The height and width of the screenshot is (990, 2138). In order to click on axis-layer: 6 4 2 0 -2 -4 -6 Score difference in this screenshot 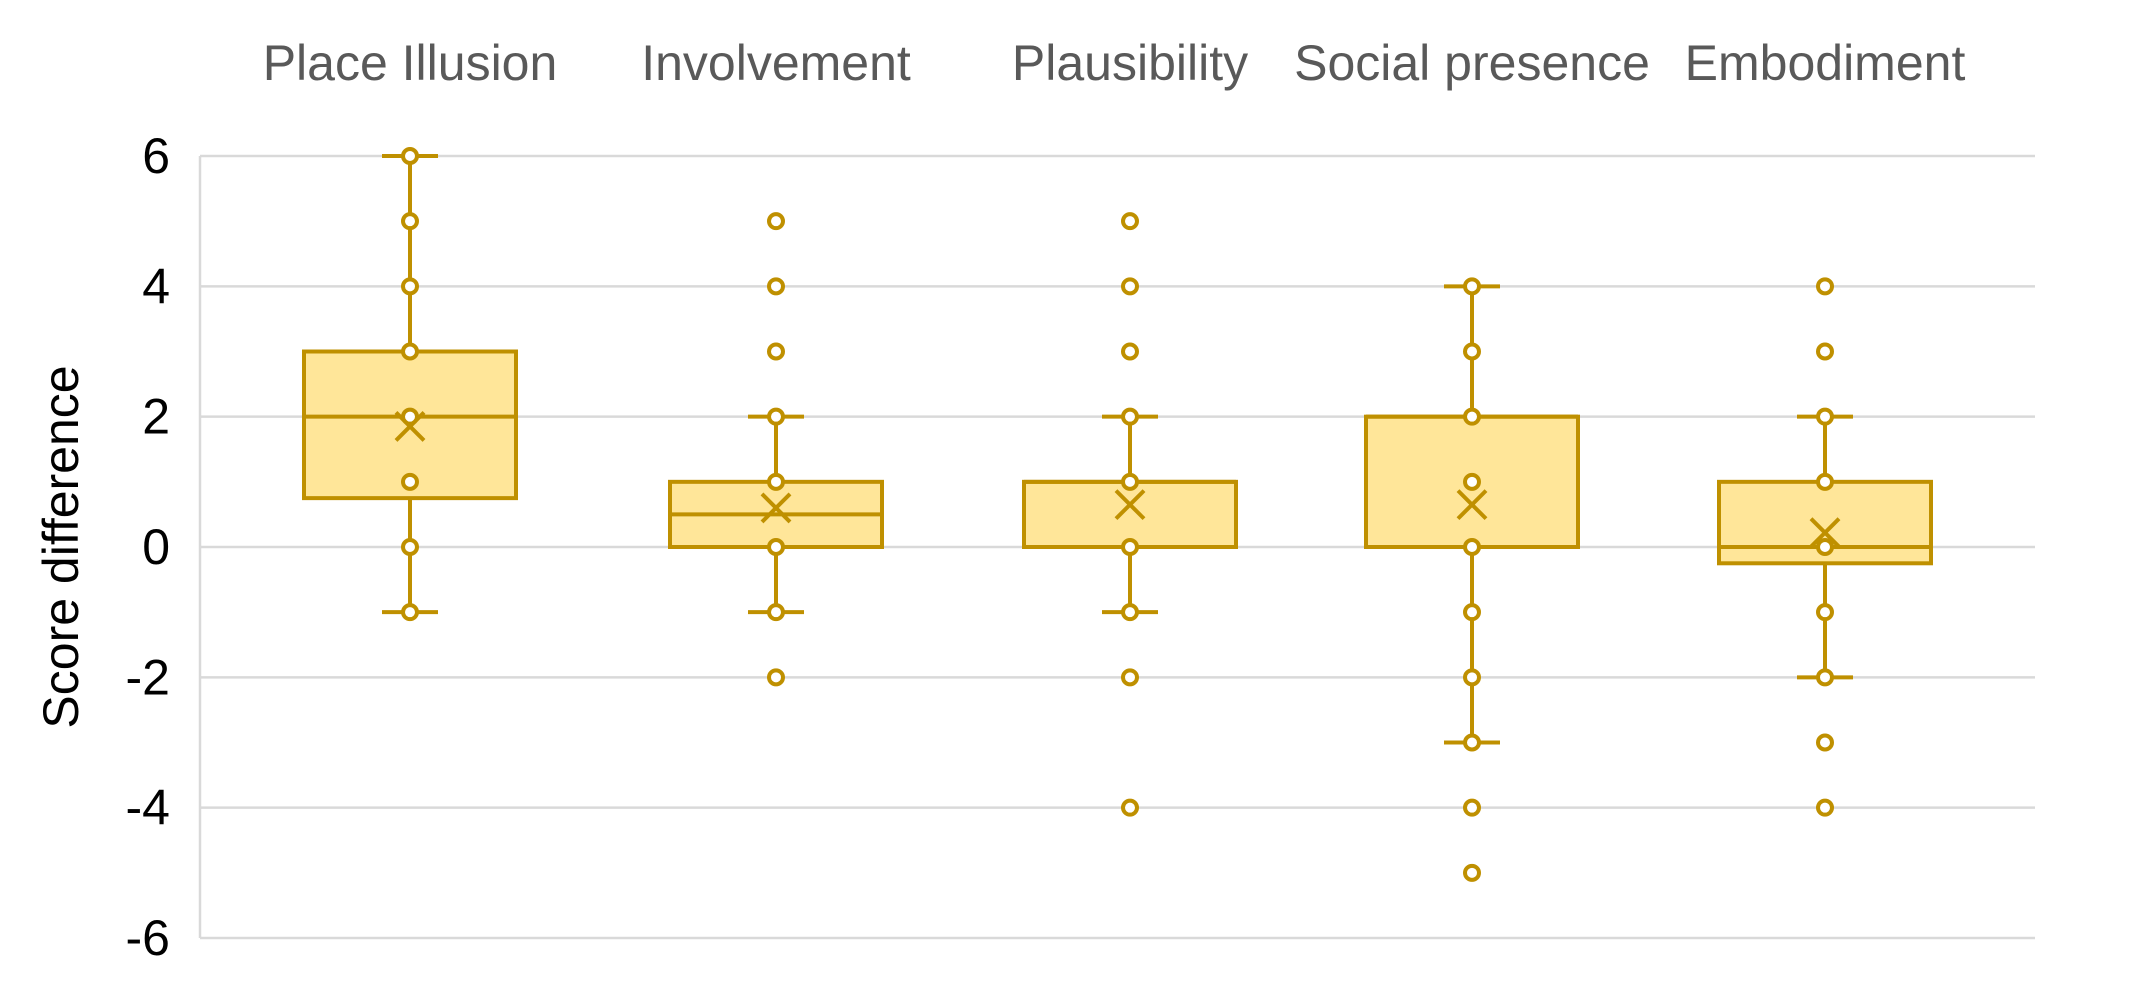, I will do `click(117, 547)`.